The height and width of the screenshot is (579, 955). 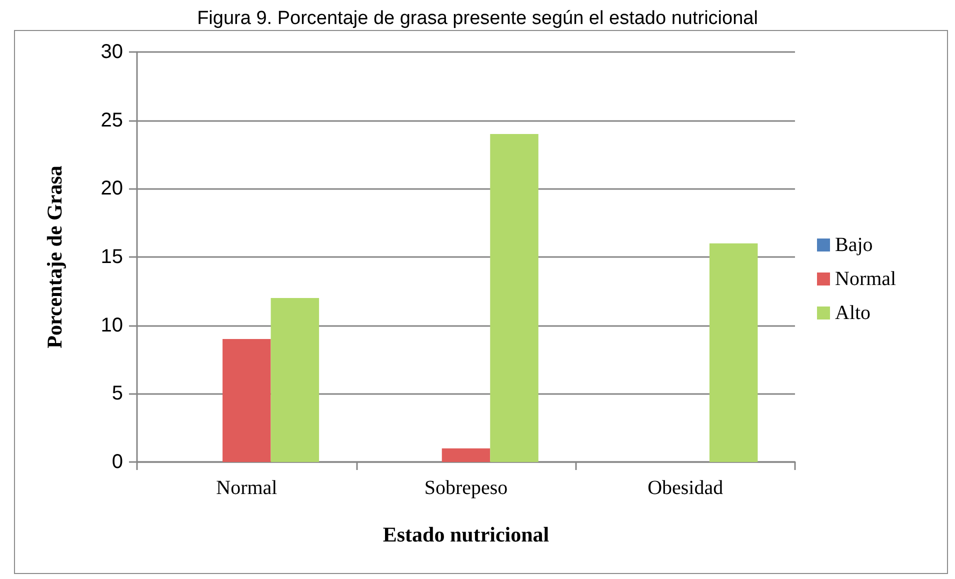 I want to click on legend-label: Alto, so click(x=853, y=313).